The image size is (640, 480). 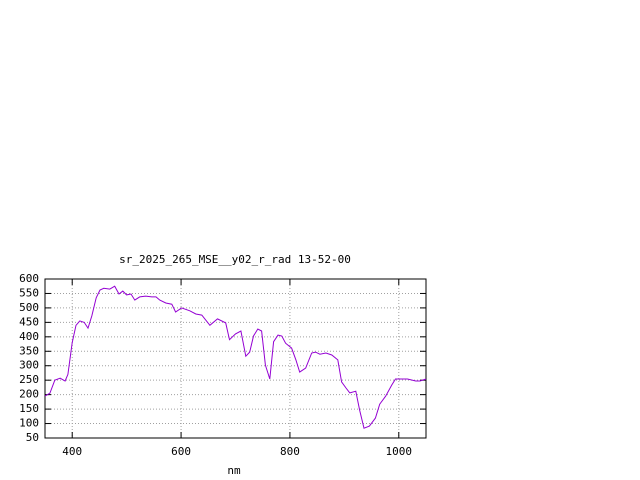 I want to click on y-tick-label: 250, so click(x=29, y=379).